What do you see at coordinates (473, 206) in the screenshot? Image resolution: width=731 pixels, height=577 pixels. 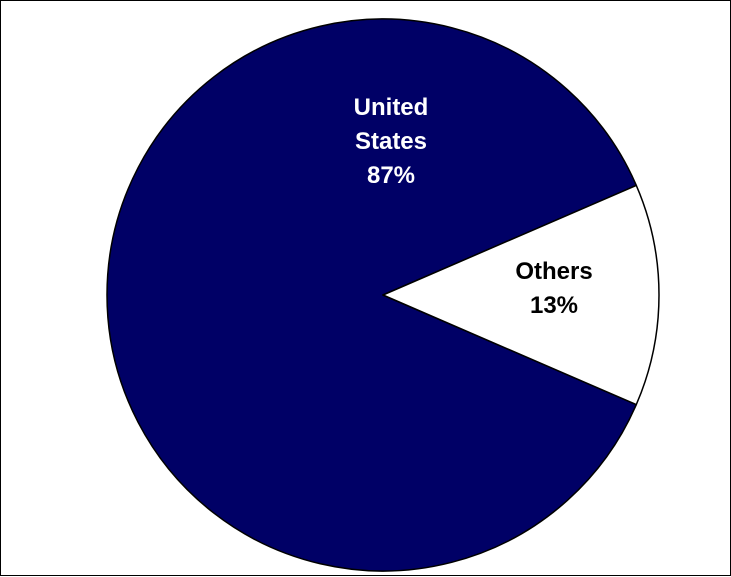 I see `pie-labels: United States 87% Others 13%` at bounding box center [473, 206].